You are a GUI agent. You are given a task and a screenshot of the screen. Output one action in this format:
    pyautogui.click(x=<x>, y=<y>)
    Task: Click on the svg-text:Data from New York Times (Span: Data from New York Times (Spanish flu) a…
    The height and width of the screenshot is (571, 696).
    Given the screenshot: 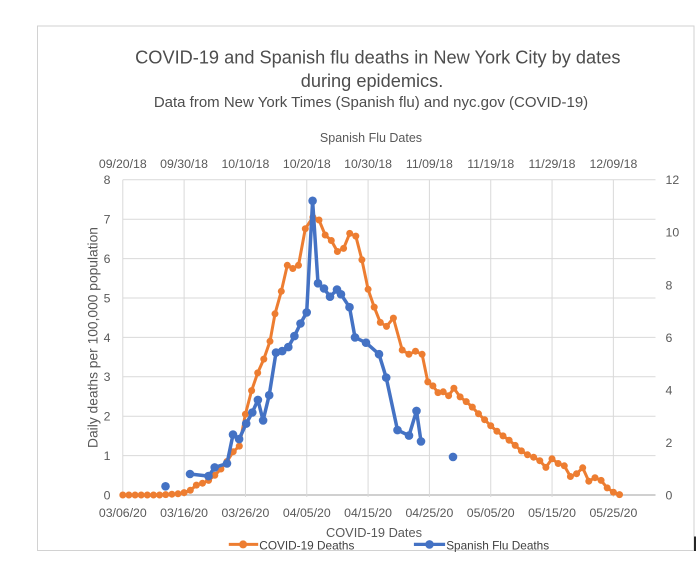 What is the action you would take?
    pyautogui.click(x=371, y=102)
    